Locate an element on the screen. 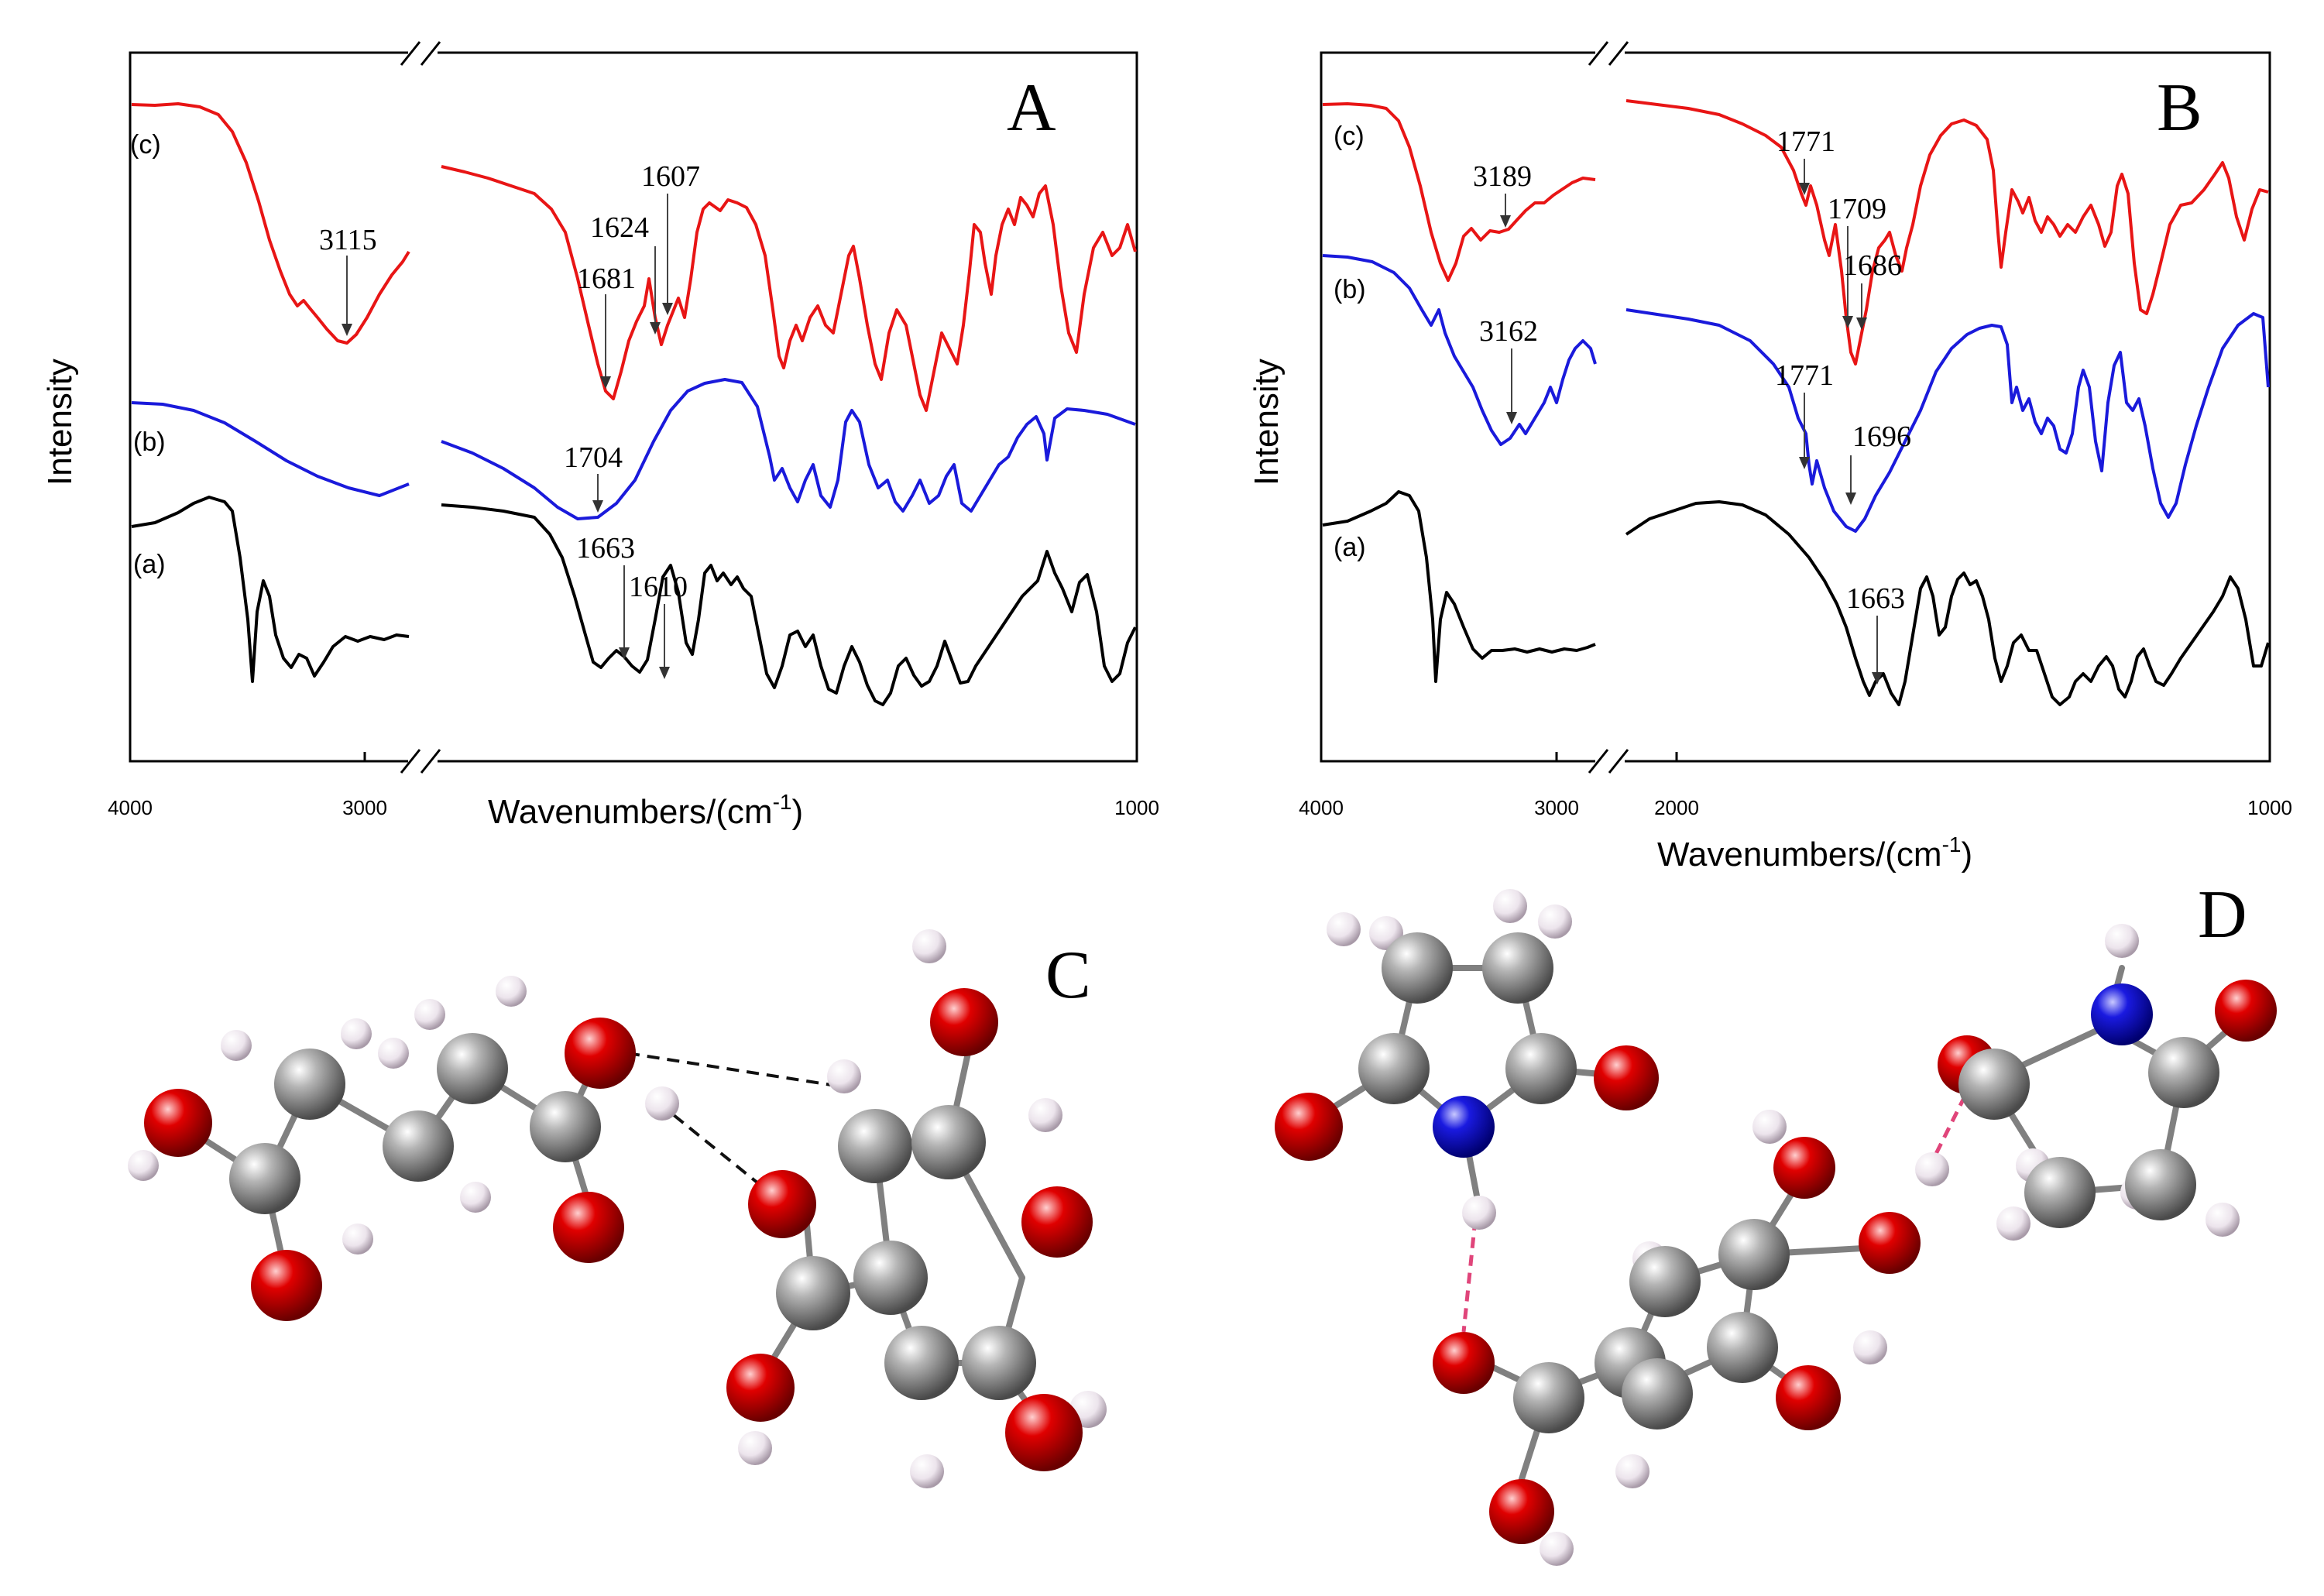  panel-c-atoms is located at coordinates (617, 1208).